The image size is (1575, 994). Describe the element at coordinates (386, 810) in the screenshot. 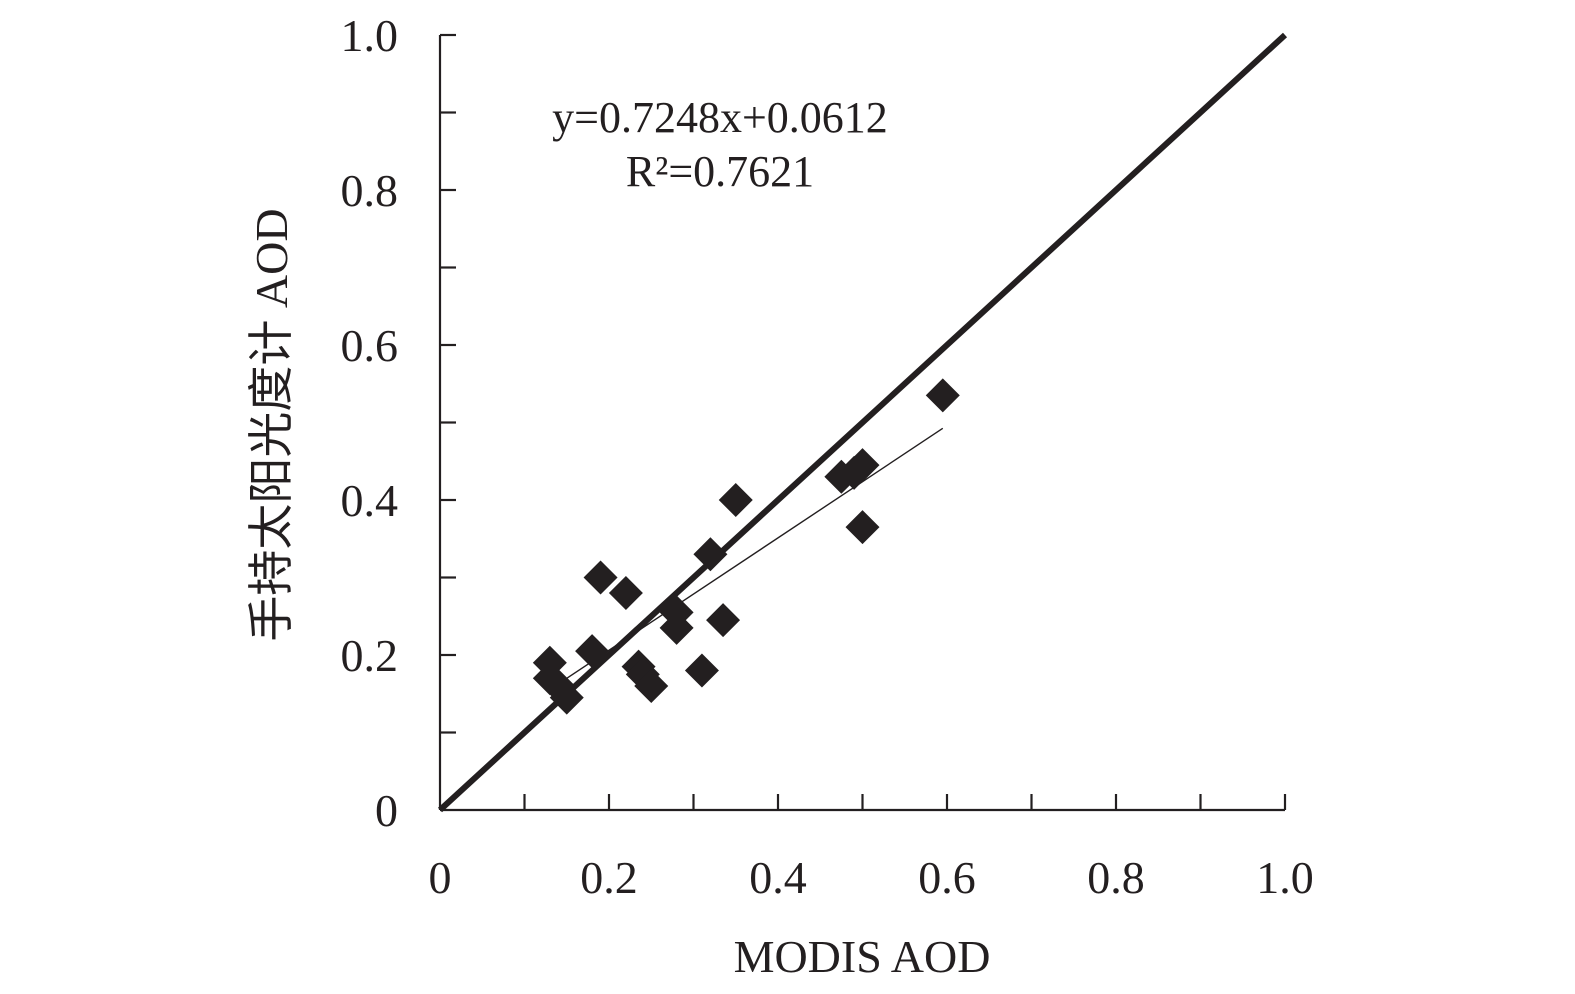

I see `y-tick-label: 0` at that location.